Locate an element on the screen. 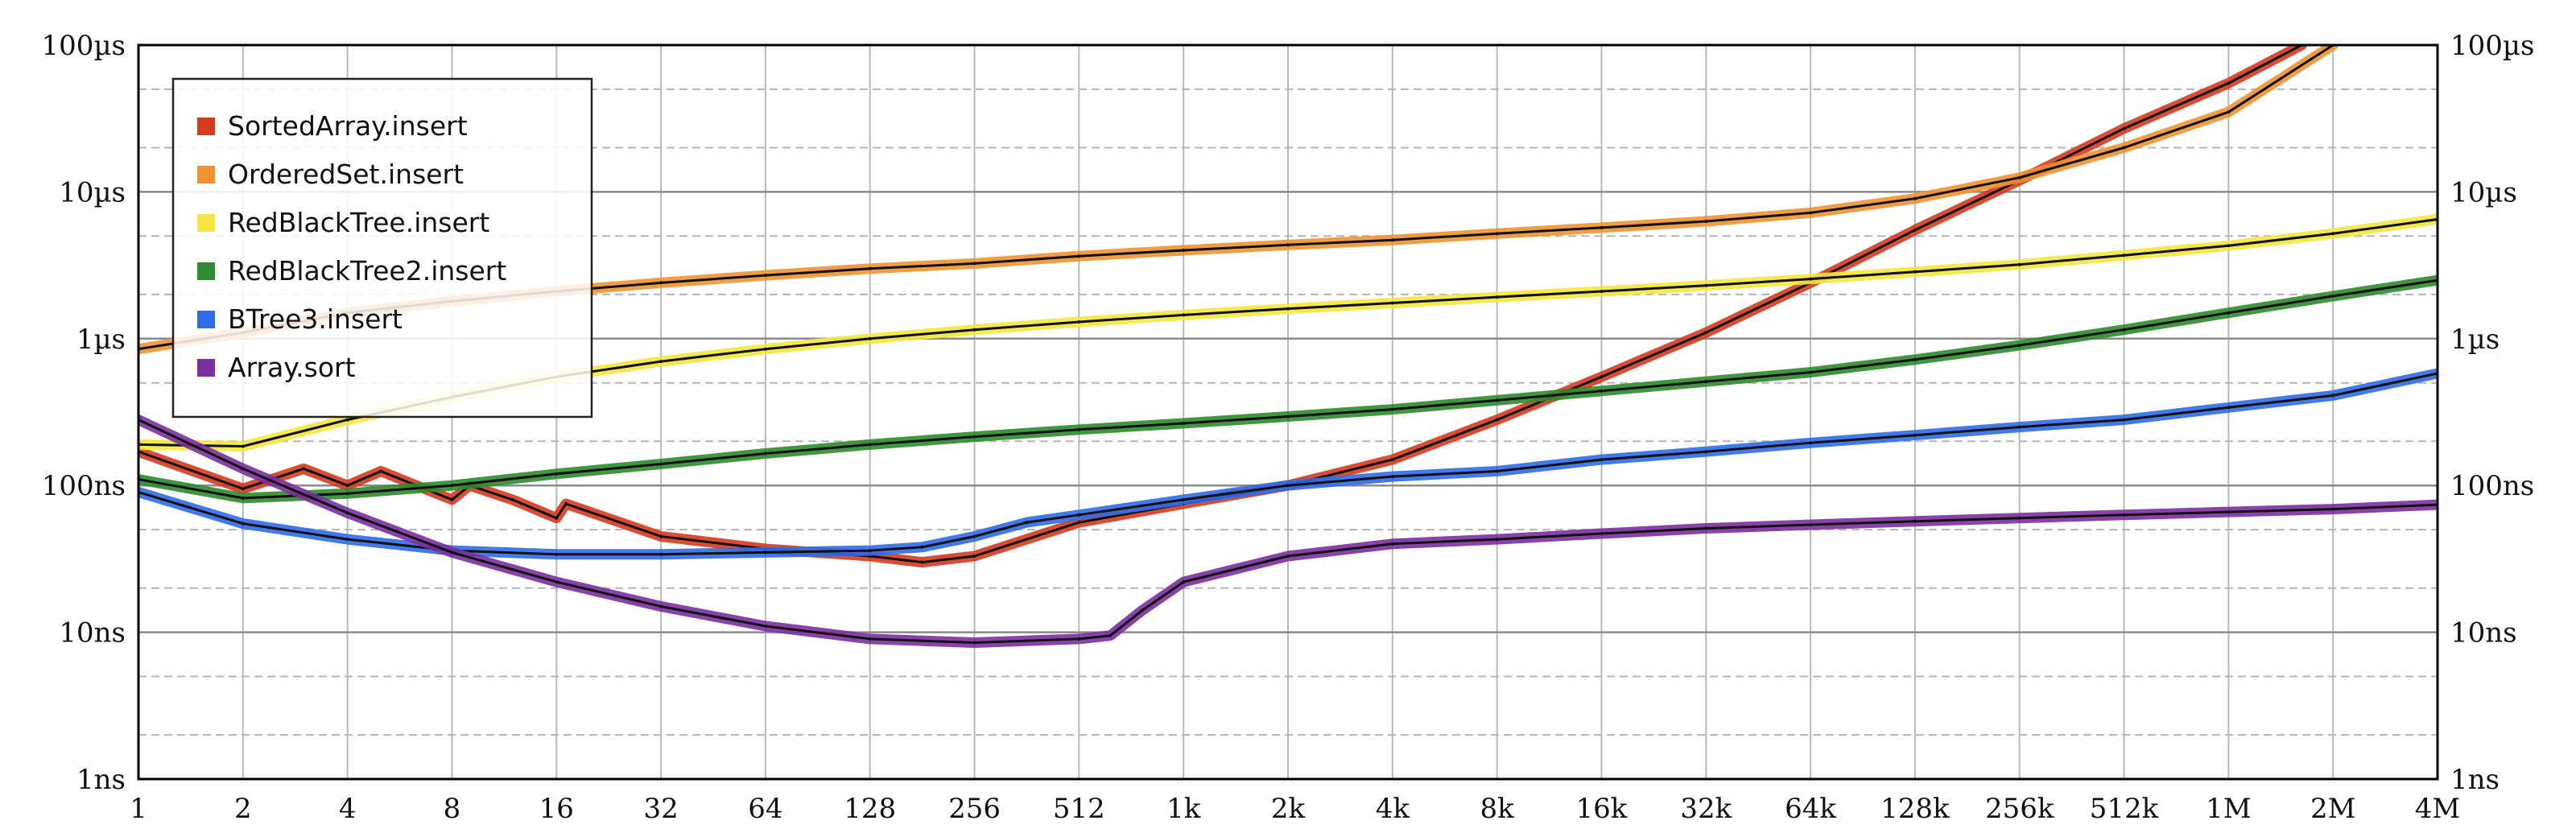 The height and width of the screenshot is (837, 2576). x-tick-label: 1 is located at coordinates (138, 809).